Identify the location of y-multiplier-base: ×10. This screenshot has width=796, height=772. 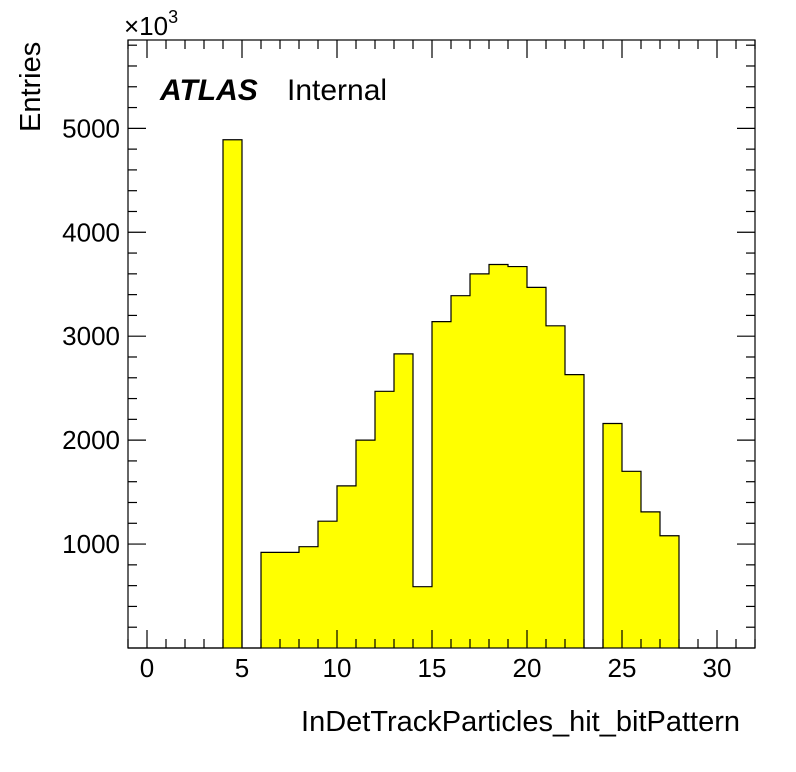
(146, 26).